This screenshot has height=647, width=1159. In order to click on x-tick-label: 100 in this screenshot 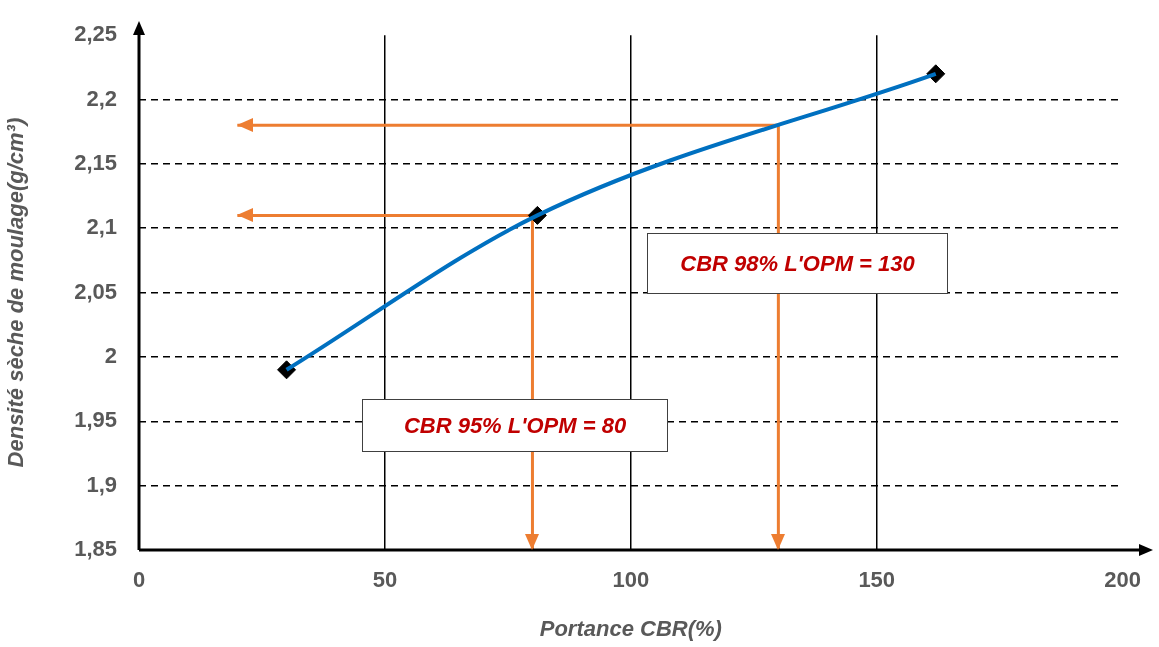, I will do `click(631, 580)`.